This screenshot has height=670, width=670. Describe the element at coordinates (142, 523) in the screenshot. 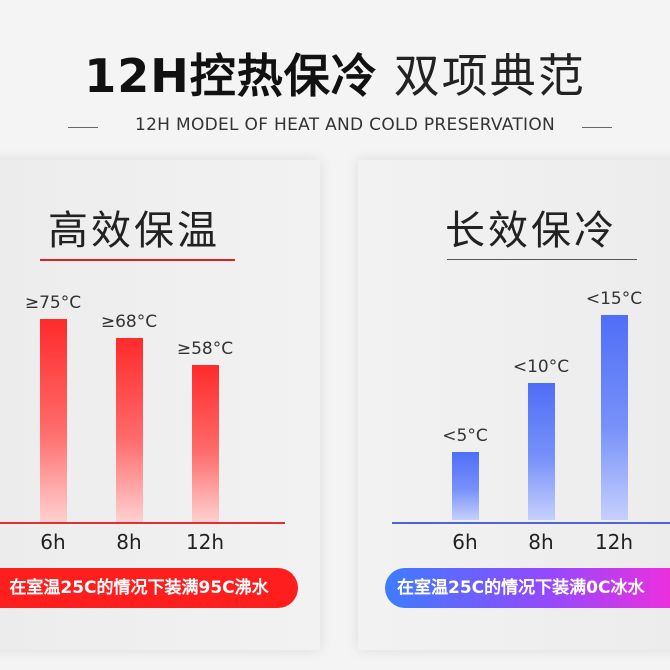

I see `hot-axis` at that location.